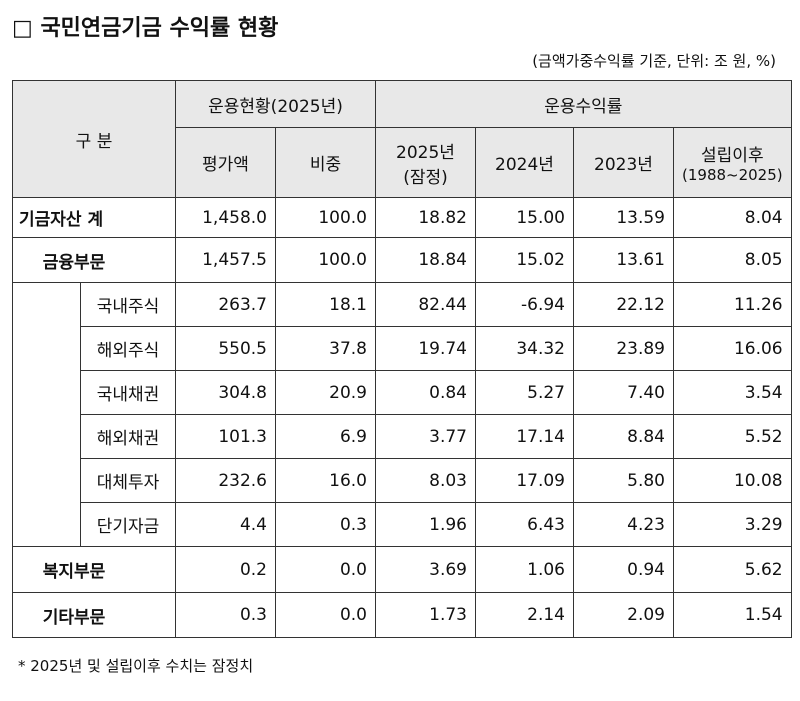  What do you see at coordinates (654, 61) in the screenshot?
I see `unit-note: (금액가중수익률 기준, 단위: 조 원, %)` at bounding box center [654, 61].